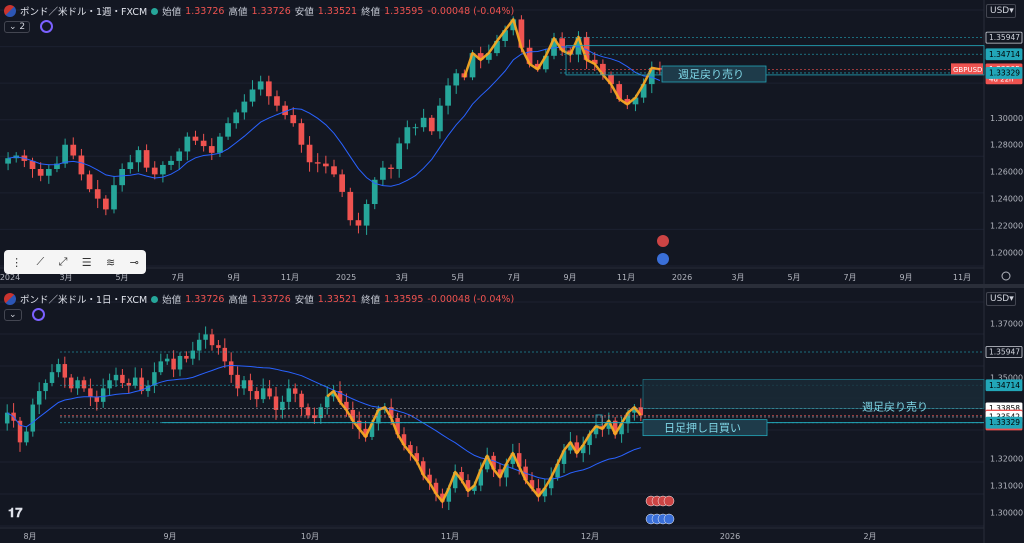 Image resolution: width=1024 pixels, height=543 pixels. I want to click on weekly-sub-legend: ⌄ 2, so click(29, 26).